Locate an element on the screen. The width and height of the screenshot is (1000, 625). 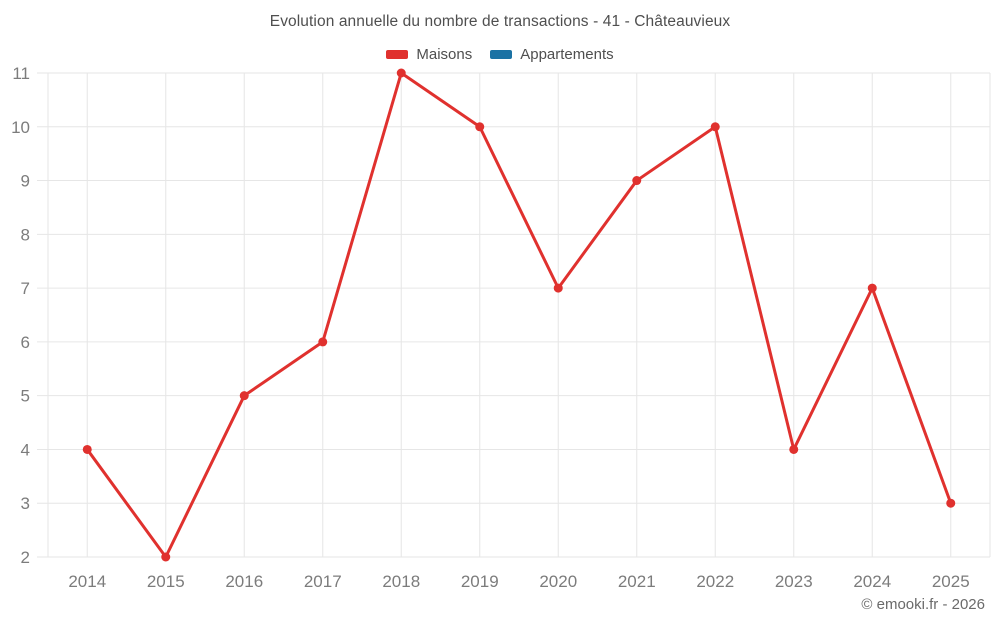
data-point-2019 is located at coordinates (480, 127).